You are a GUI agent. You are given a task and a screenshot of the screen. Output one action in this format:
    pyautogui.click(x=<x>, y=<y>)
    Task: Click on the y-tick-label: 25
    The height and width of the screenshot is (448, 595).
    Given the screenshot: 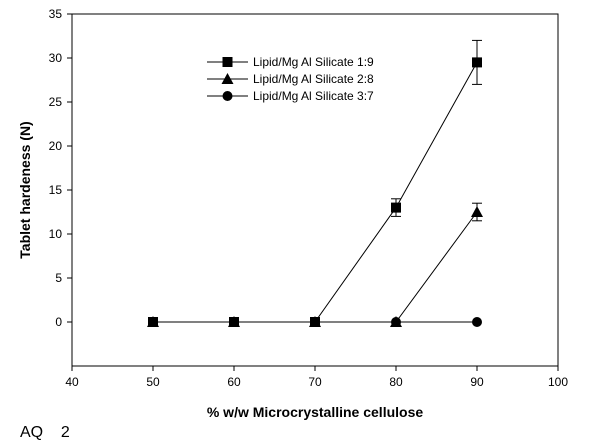 What is the action you would take?
    pyautogui.click(x=56, y=102)
    